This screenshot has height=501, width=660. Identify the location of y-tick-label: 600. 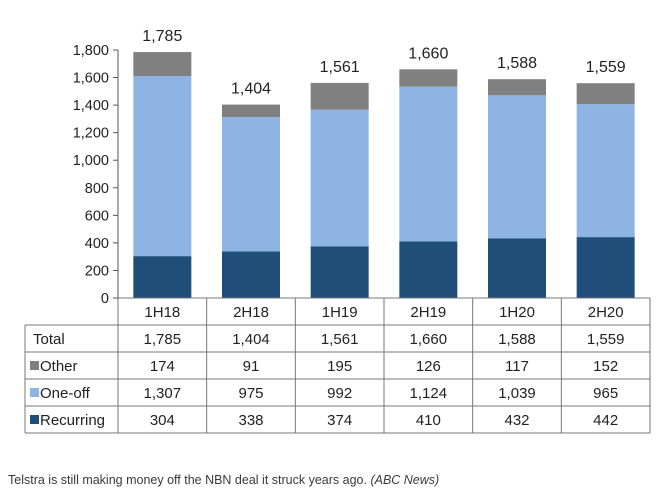
(97, 216).